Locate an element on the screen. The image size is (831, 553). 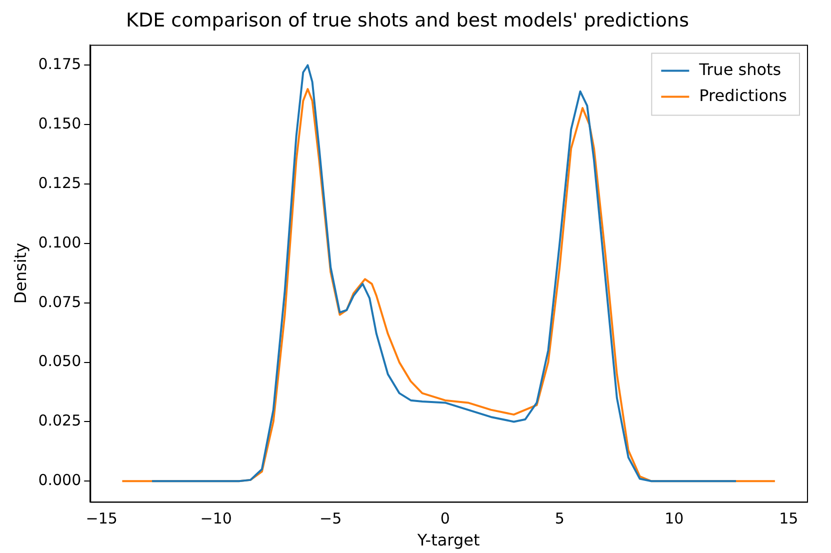
legend-label: Predictions is located at coordinates (743, 95).